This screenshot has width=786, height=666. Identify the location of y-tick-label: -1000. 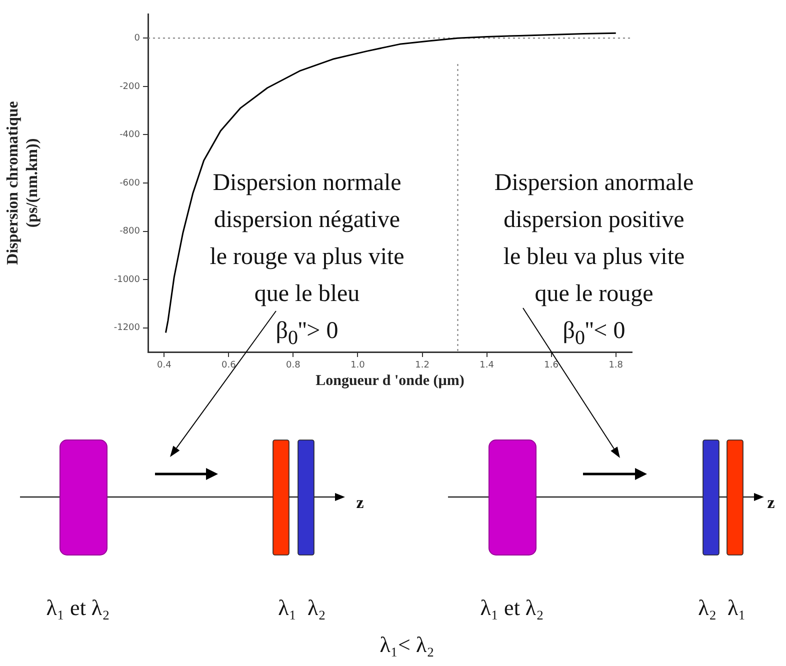
(127, 279).